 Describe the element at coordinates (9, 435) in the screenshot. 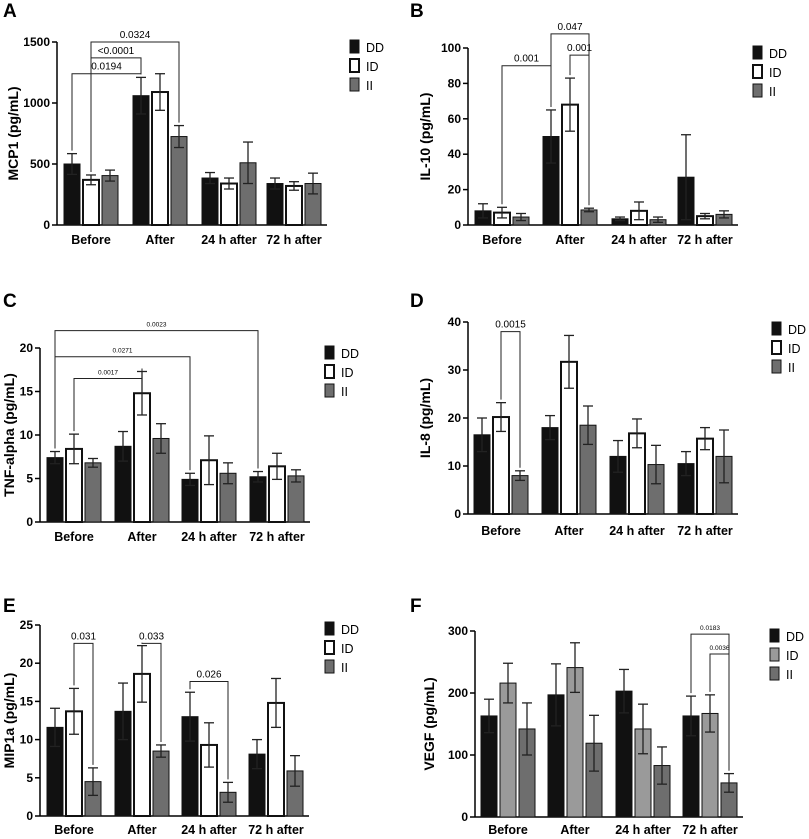

I see `y-axis-label: TNF-alpha (pg/mL)` at that location.